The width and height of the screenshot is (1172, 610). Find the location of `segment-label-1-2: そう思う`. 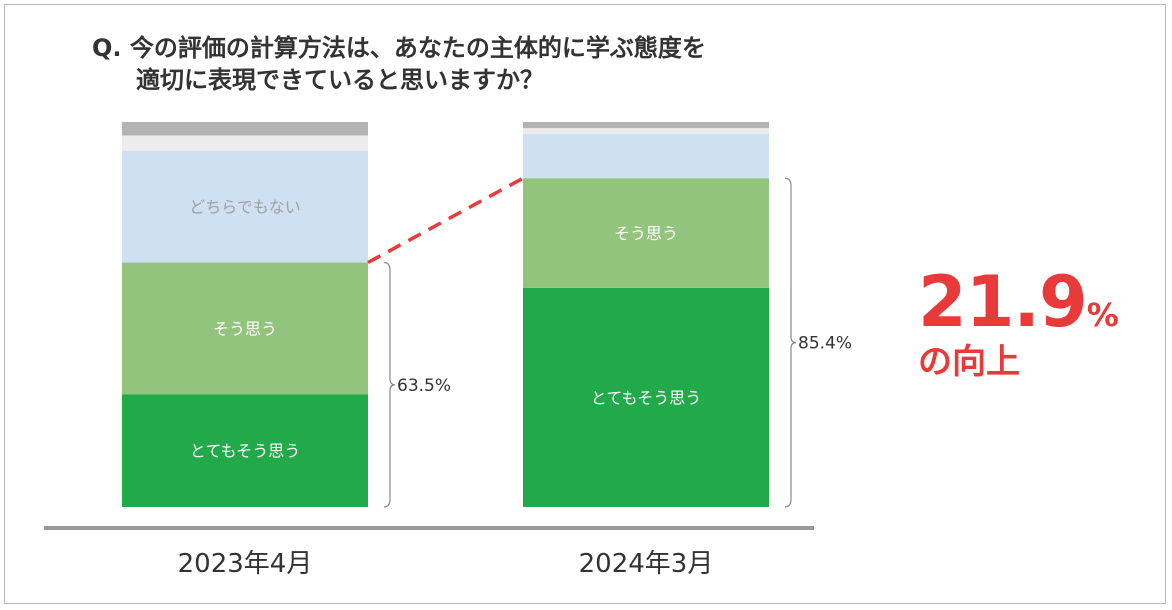

segment-label-1-2: そう思う is located at coordinates (245, 328).